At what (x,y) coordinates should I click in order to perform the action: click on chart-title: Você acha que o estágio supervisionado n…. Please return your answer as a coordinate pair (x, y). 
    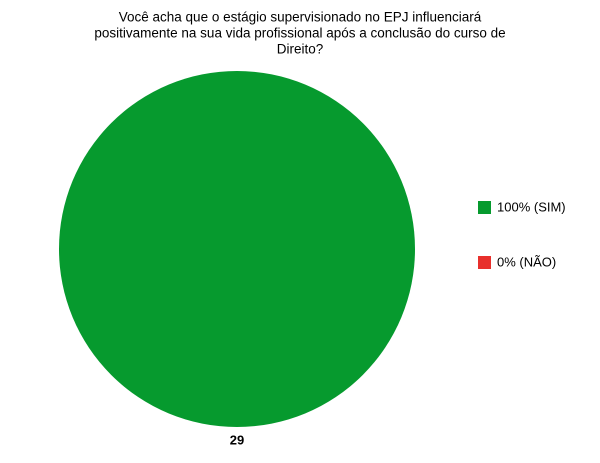
    Looking at the image, I should click on (300, 17).